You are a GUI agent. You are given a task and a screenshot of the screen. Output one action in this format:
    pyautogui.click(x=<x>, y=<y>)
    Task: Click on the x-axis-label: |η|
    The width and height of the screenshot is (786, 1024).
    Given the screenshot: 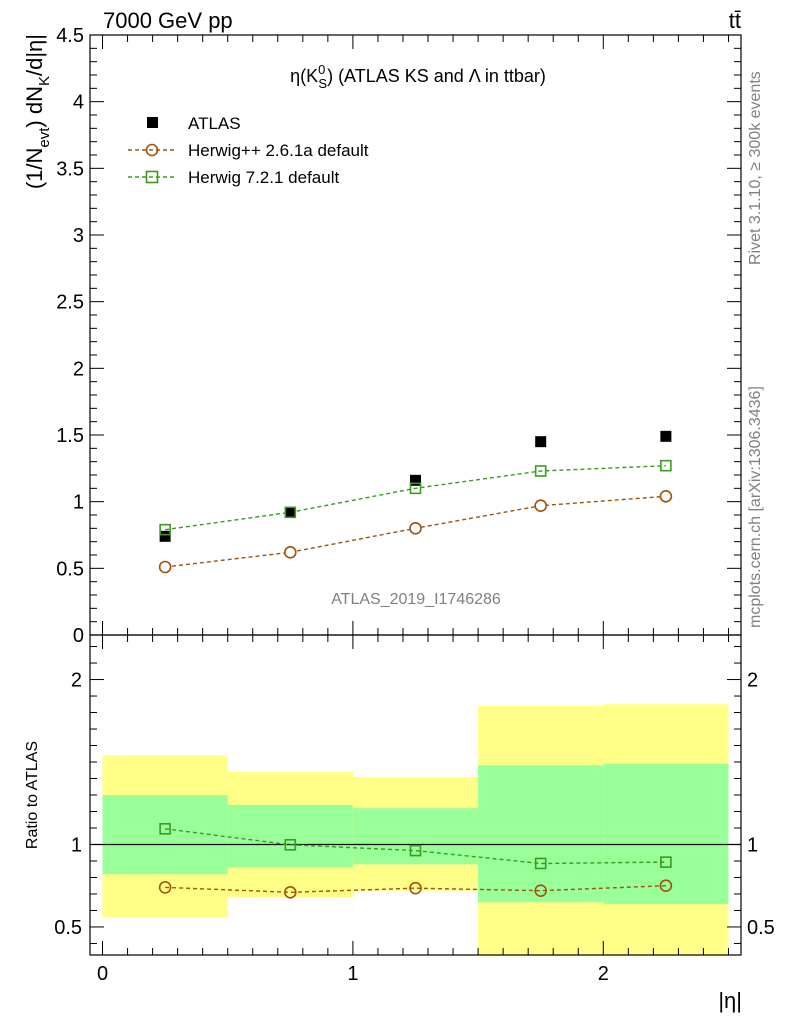 What is the action you would take?
    pyautogui.click(x=730, y=1000)
    